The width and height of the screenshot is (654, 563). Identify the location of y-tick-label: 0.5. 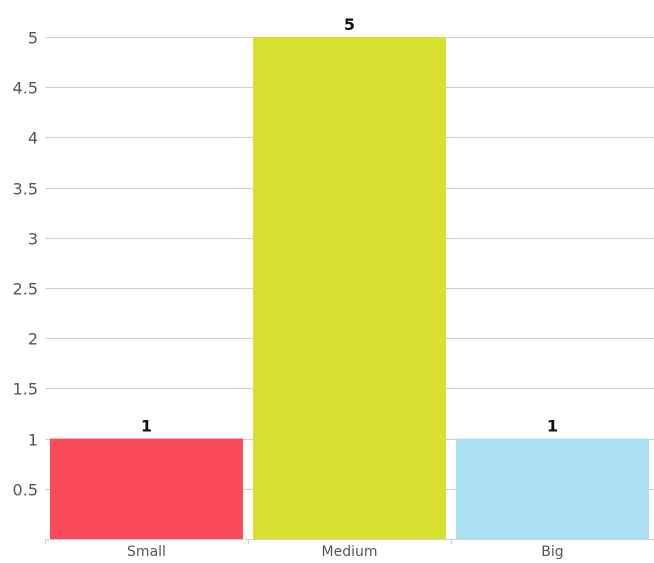
(25, 490).